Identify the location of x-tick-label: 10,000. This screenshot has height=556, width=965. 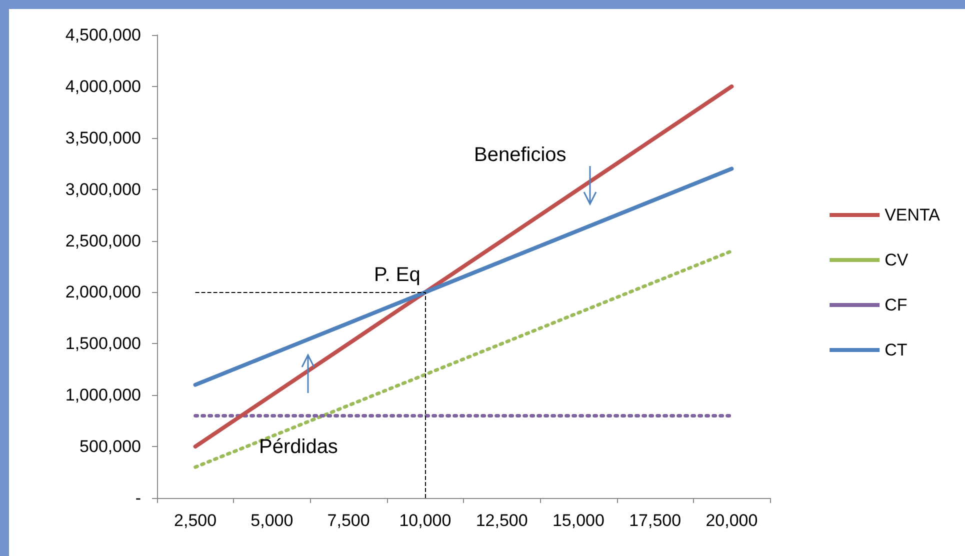
(425, 520).